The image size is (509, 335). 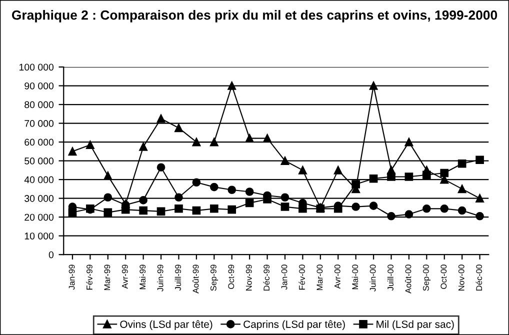 I want to click on y-tick-label: 70 000, so click(x=39, y=123).